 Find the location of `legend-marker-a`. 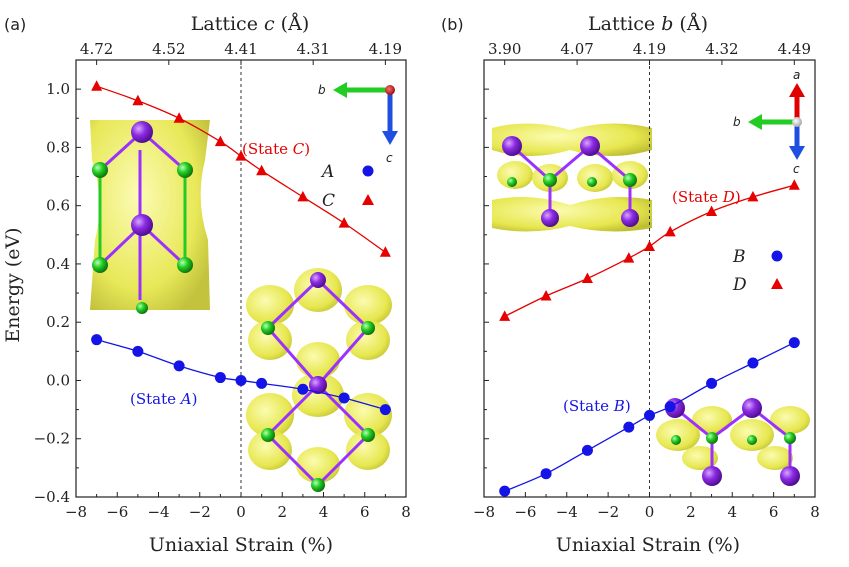

legend-marker-a is located at coordinates (368, 171).